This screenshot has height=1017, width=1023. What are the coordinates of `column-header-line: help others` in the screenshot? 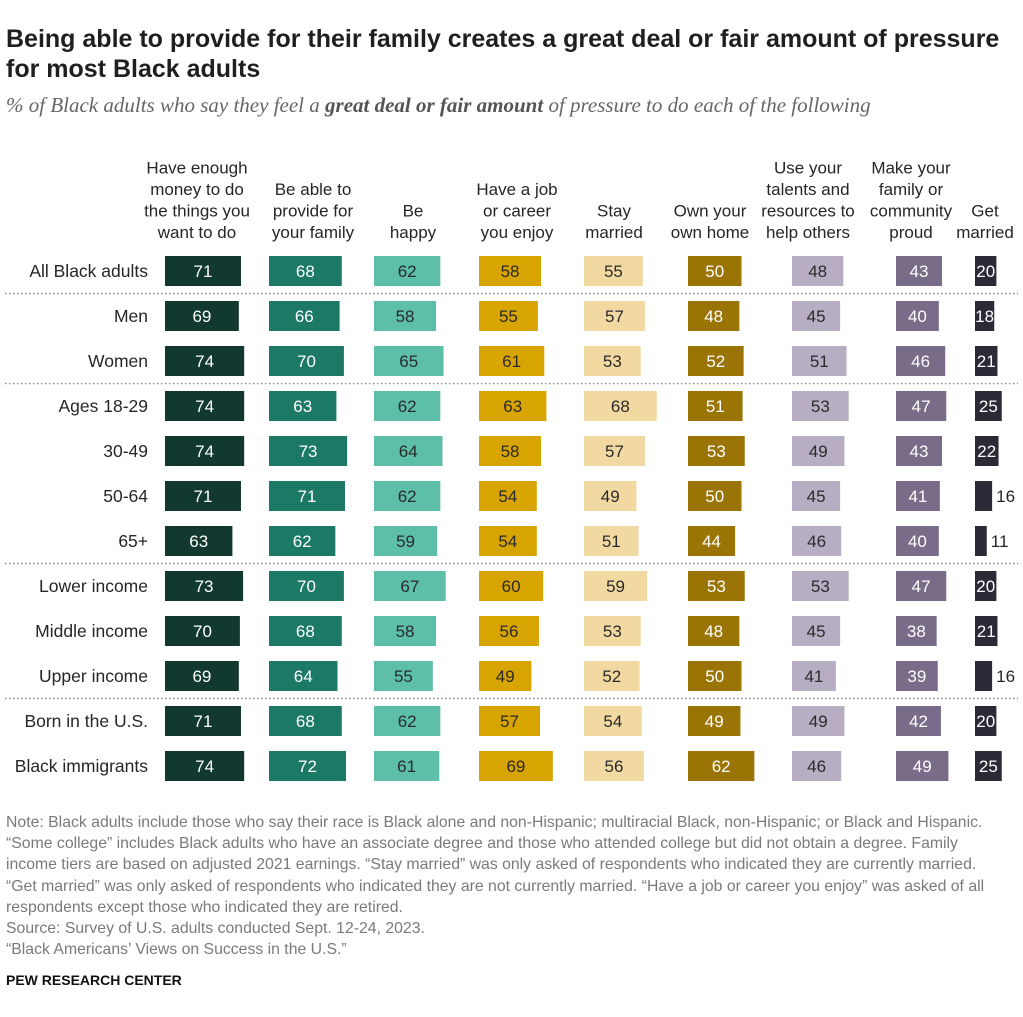 It's located at (808, 232).